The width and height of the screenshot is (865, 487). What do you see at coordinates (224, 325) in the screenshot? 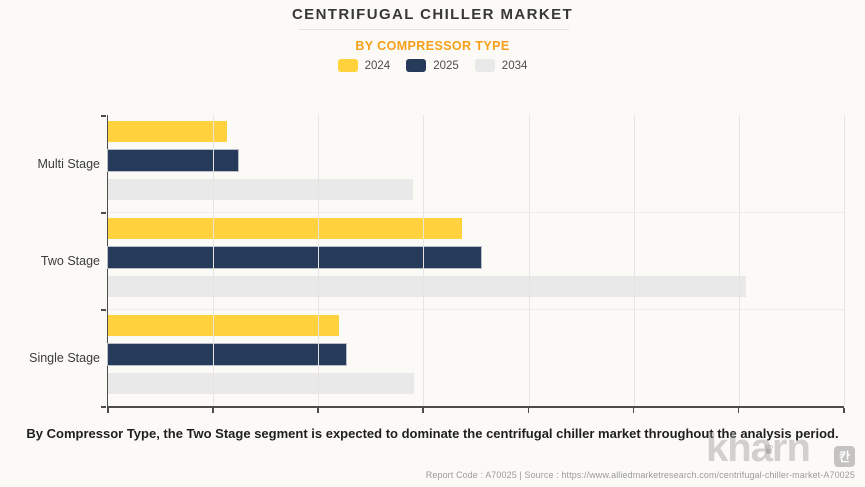
I see `bar-2024-single-stage` at bounding box center [224, 325].